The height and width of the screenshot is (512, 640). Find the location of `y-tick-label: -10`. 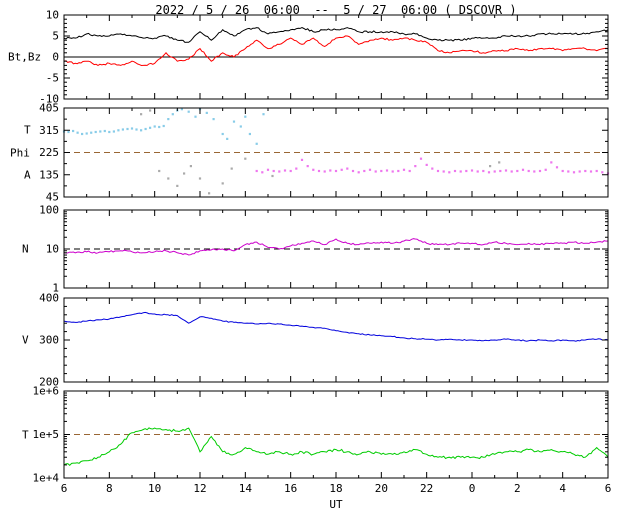

y-tick-label: -10 is located at coordinates (49, 99).